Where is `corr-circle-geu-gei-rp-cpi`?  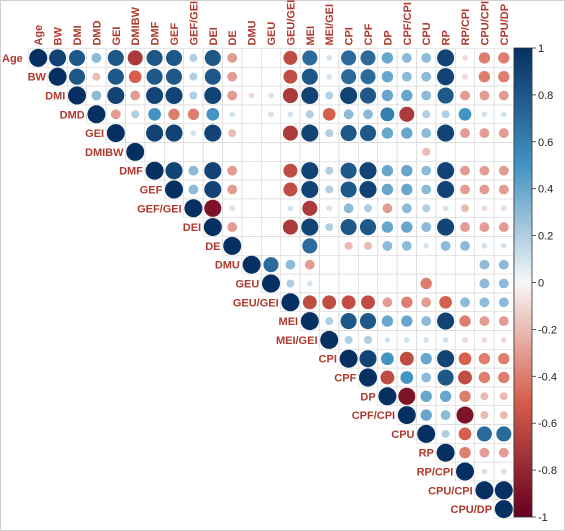
corr-circle-geu-gei-rp-cpi is located at coordinates (465, 302).